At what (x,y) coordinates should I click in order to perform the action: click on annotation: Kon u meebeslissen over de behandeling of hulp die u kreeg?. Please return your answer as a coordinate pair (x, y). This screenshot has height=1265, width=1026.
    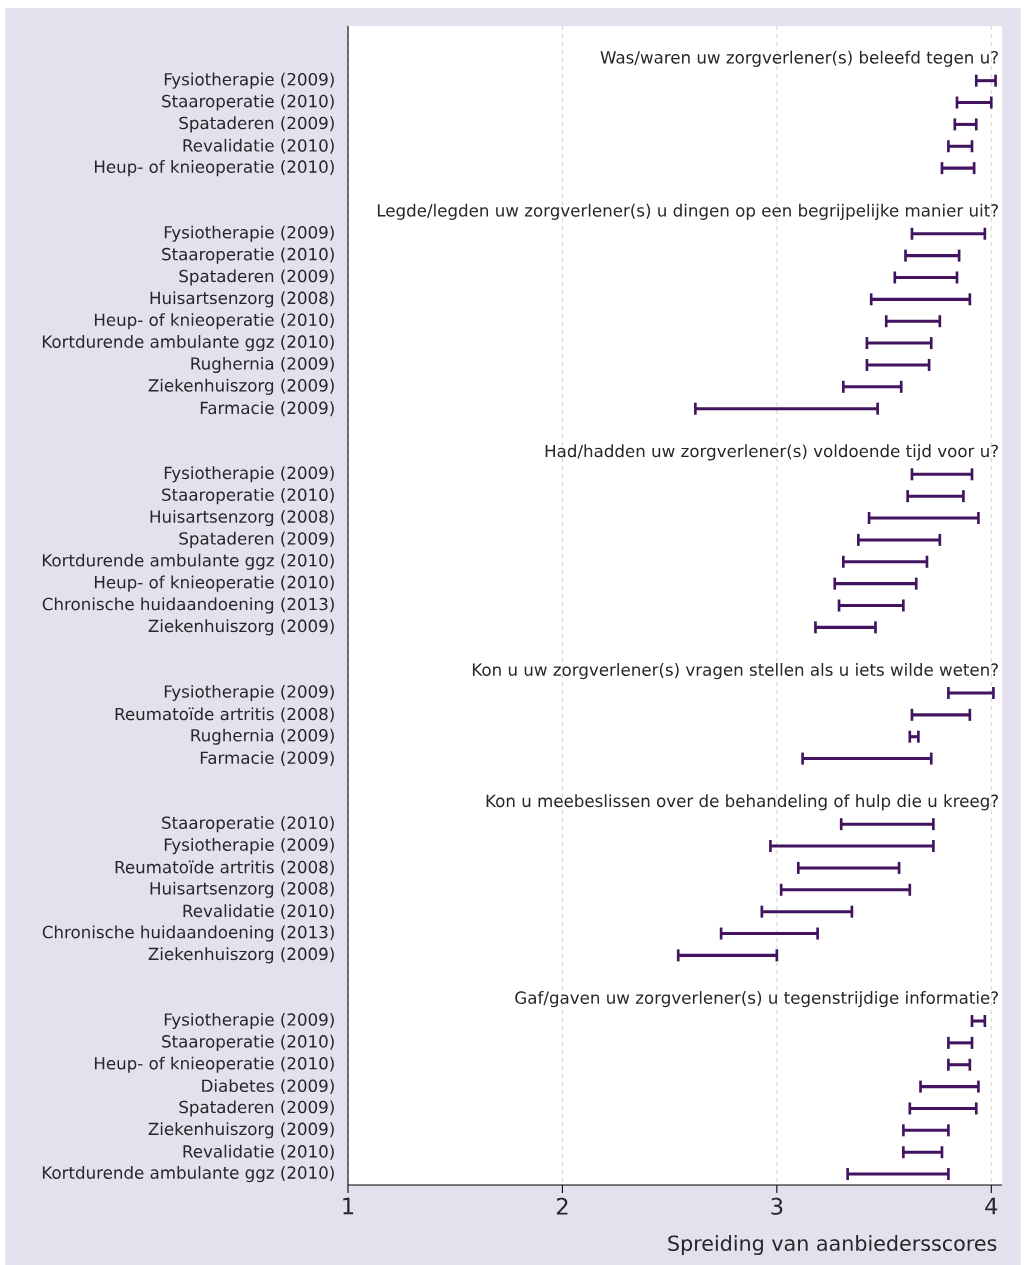
    Looking at the image, I should click on (742, 802).